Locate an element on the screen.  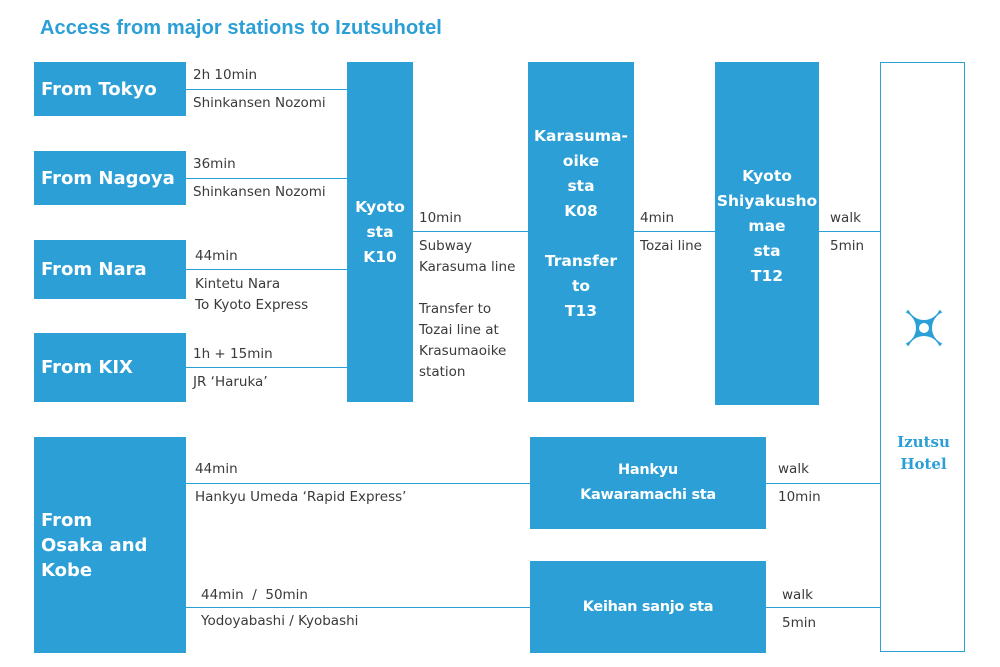
hotel-name: Izutsu Hotel is located at coordinates (923, 453).